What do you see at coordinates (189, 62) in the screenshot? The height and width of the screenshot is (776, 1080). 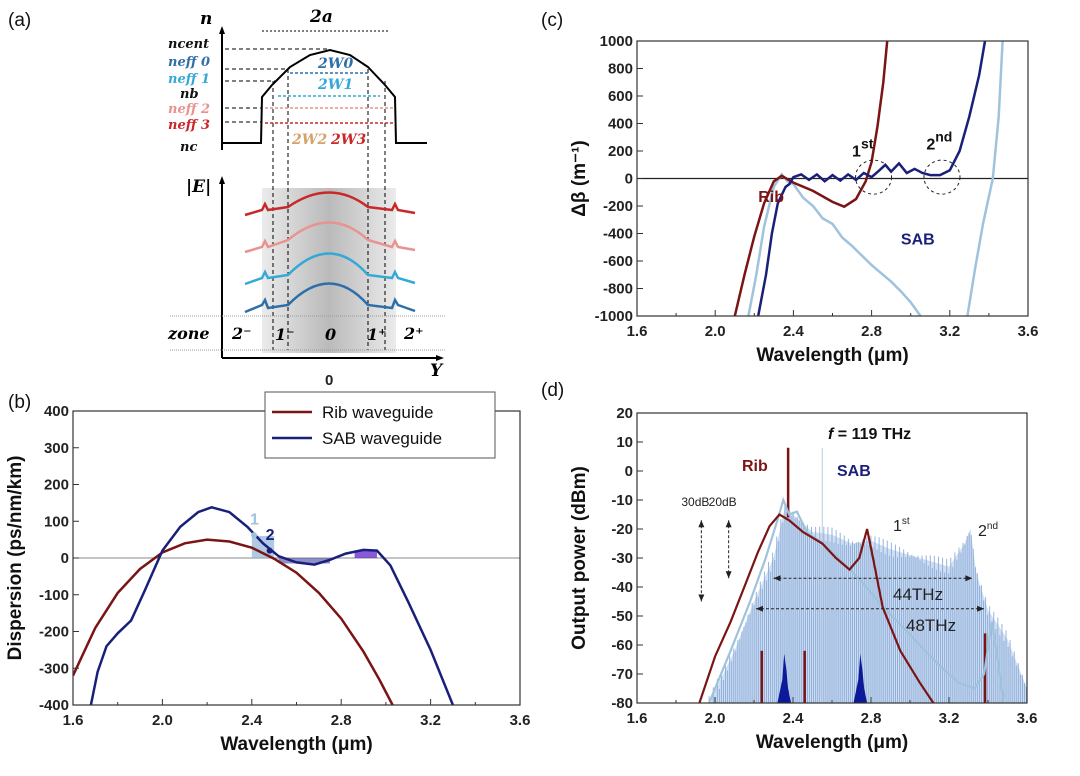 I see `n-eff0-label: neff 0` at bounding box center [189, 62].